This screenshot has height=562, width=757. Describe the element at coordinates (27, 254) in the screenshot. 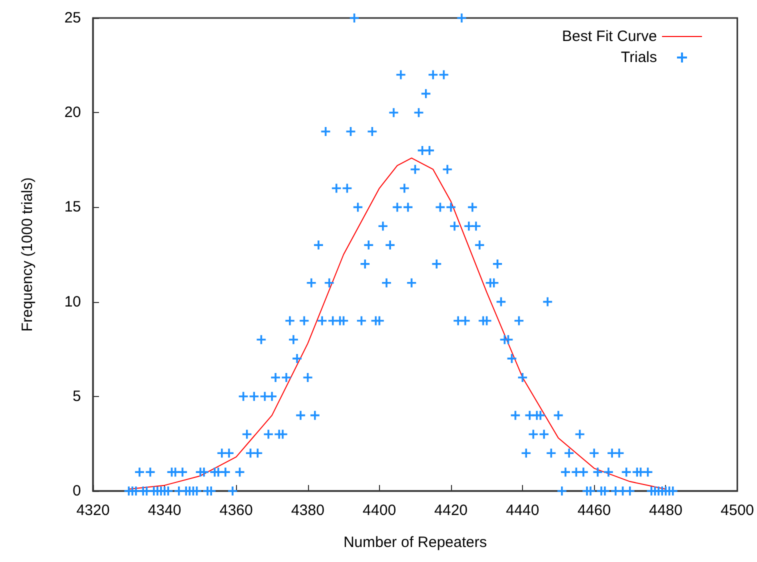

I see `y-axis-title: Frequency (1000 trials)` at that location.